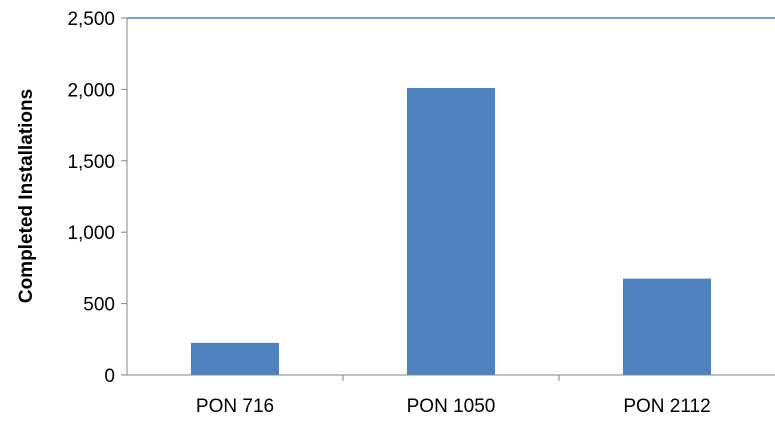 The height and width of the screenshot is (421, 775). I want to click on x-tick-label: PON 2112, so click(666, 406).